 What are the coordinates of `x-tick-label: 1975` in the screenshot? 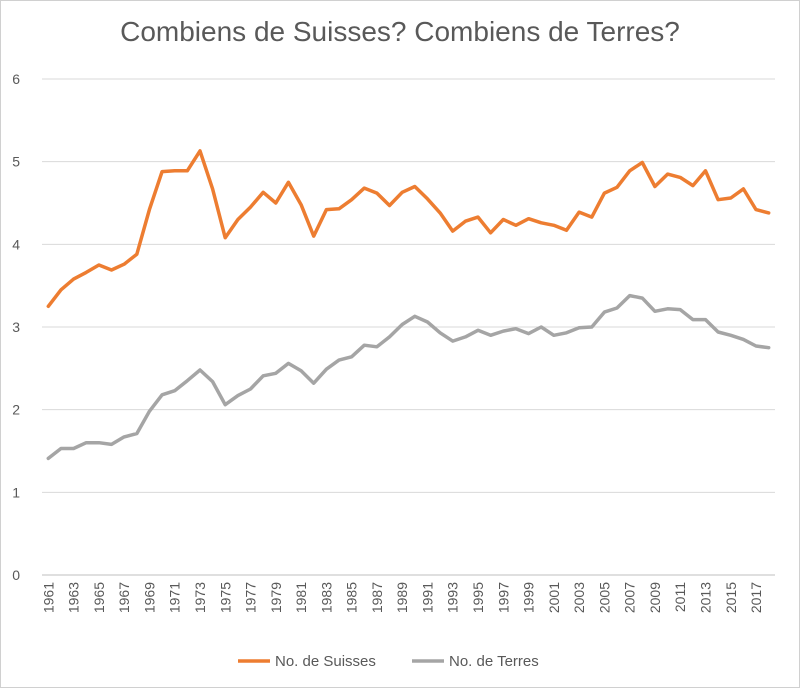 It's located at (225, 597).